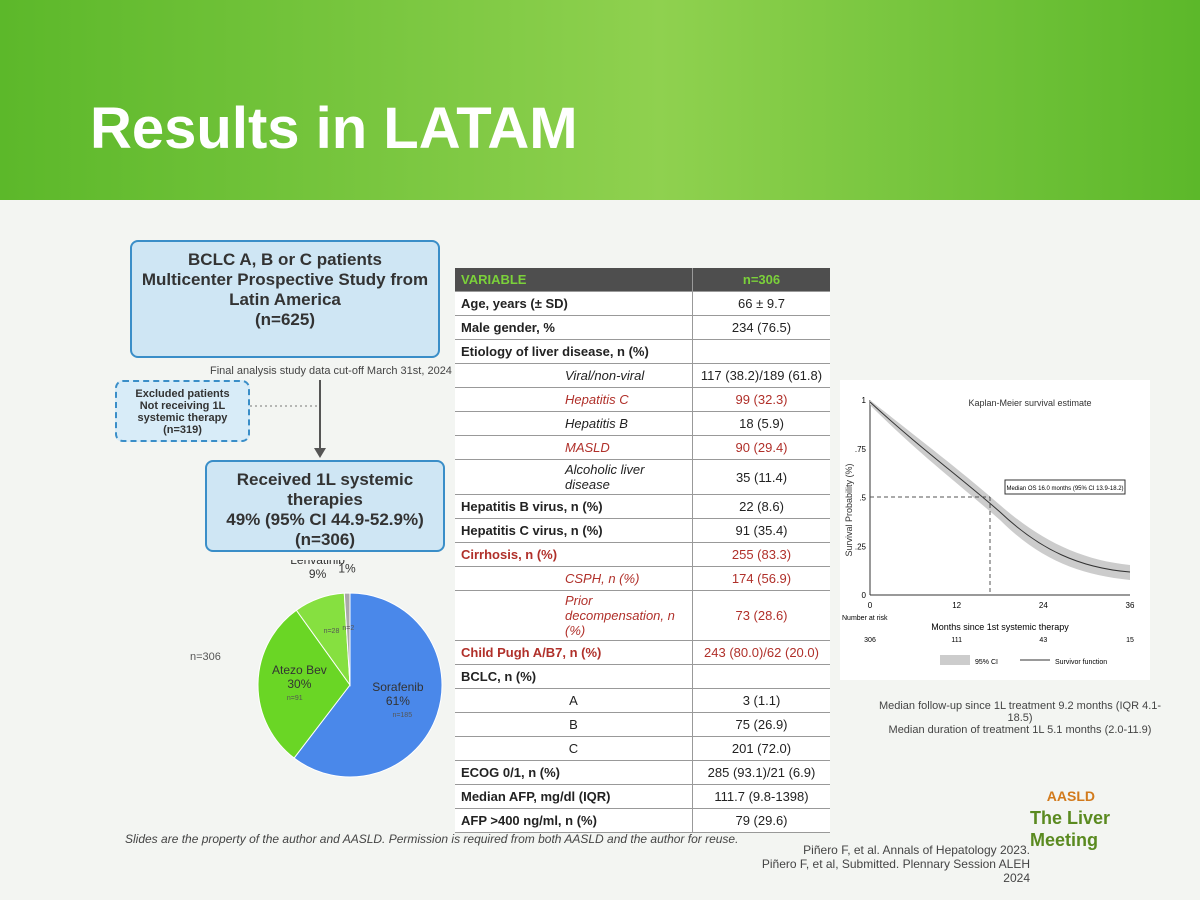 This screenshot has width=1200, height=900. Describe the element at coordinates (642, 748) in the screenshot. I see `table-row: C 201 (72.0)` at that location.